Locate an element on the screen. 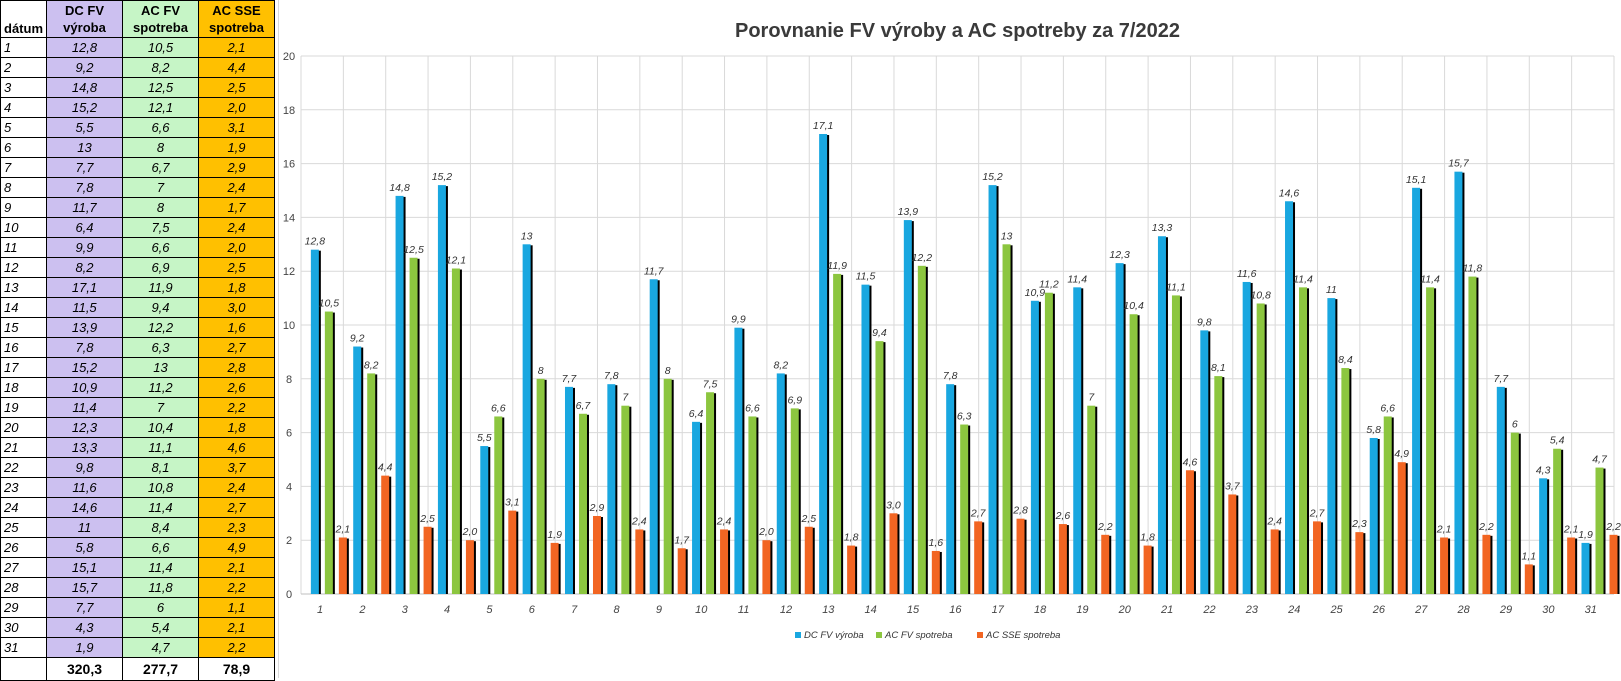 The width and height of the screenshot is (1621, 681). date-cell: 5 is located at coordinates (23, 127).